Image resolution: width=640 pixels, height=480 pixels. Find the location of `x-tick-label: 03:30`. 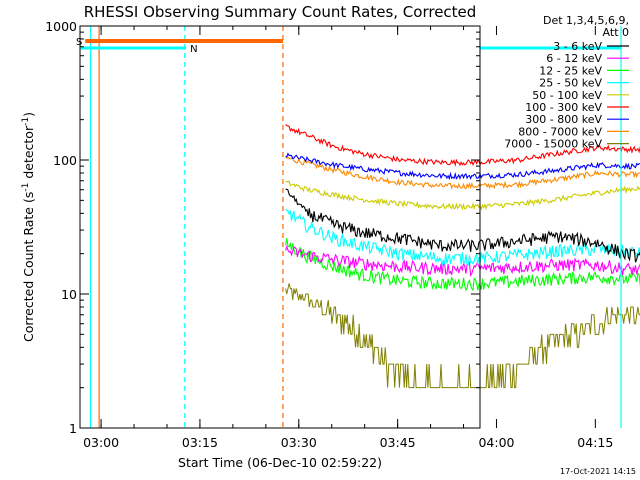

x-tick-label: 03:30 is located at coordinates (299, 442).